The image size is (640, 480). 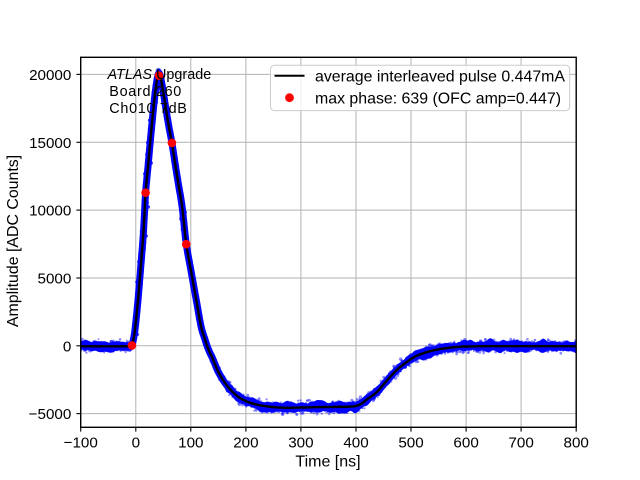 I want to click on svg-text: Board 260, so click(x=145, y=92).